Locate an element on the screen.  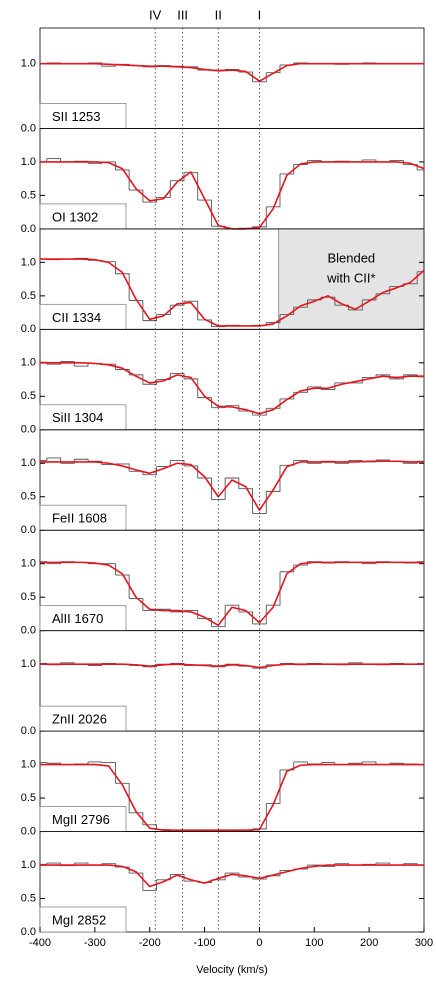
line-label: MgI 2852 is located at coordinates (79, 919).